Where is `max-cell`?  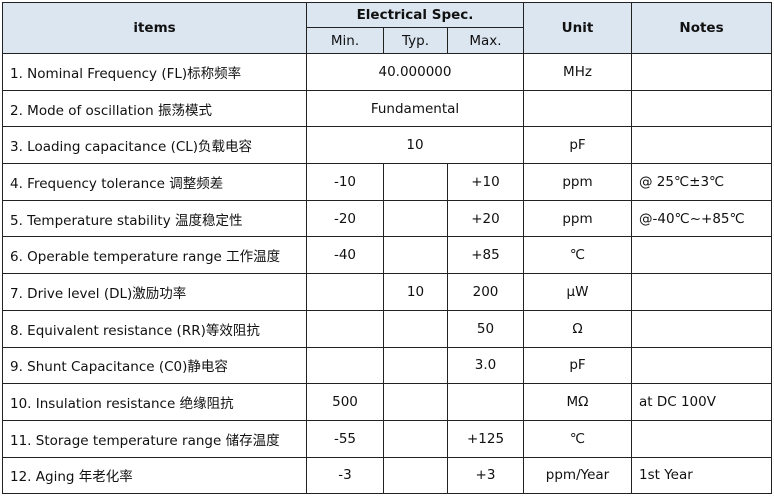 max-cell is located at coordinates (485, 402).